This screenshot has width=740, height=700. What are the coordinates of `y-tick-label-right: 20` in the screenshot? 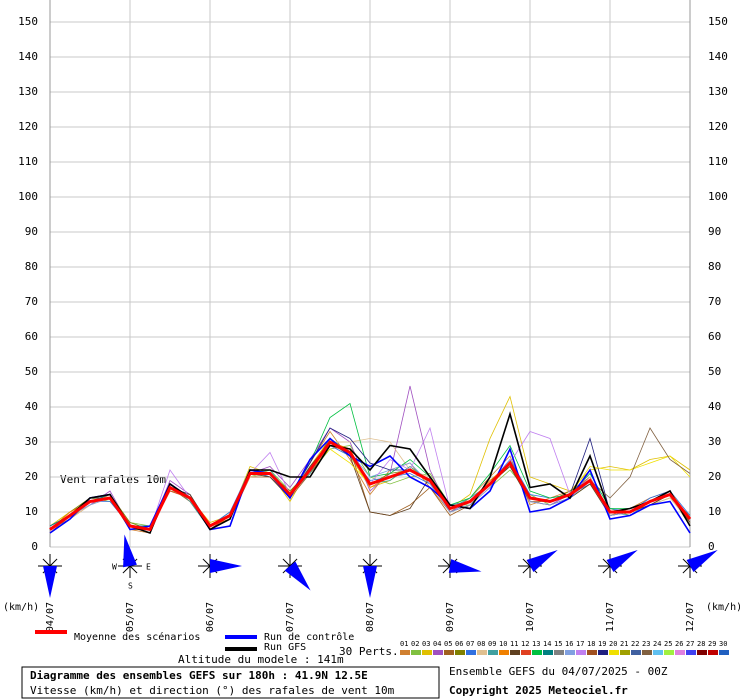 It's located at (714, 476).